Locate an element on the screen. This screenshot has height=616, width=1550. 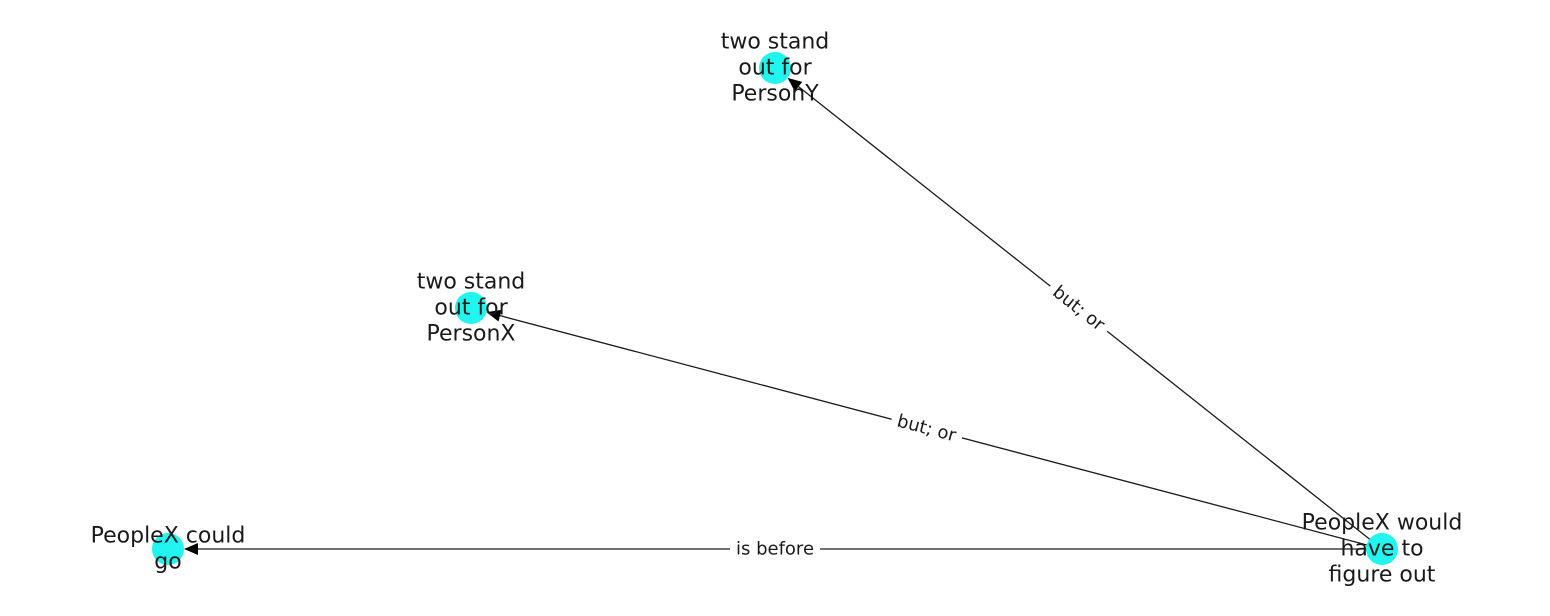
edge-label: is before is located at coordinates (775, 549).